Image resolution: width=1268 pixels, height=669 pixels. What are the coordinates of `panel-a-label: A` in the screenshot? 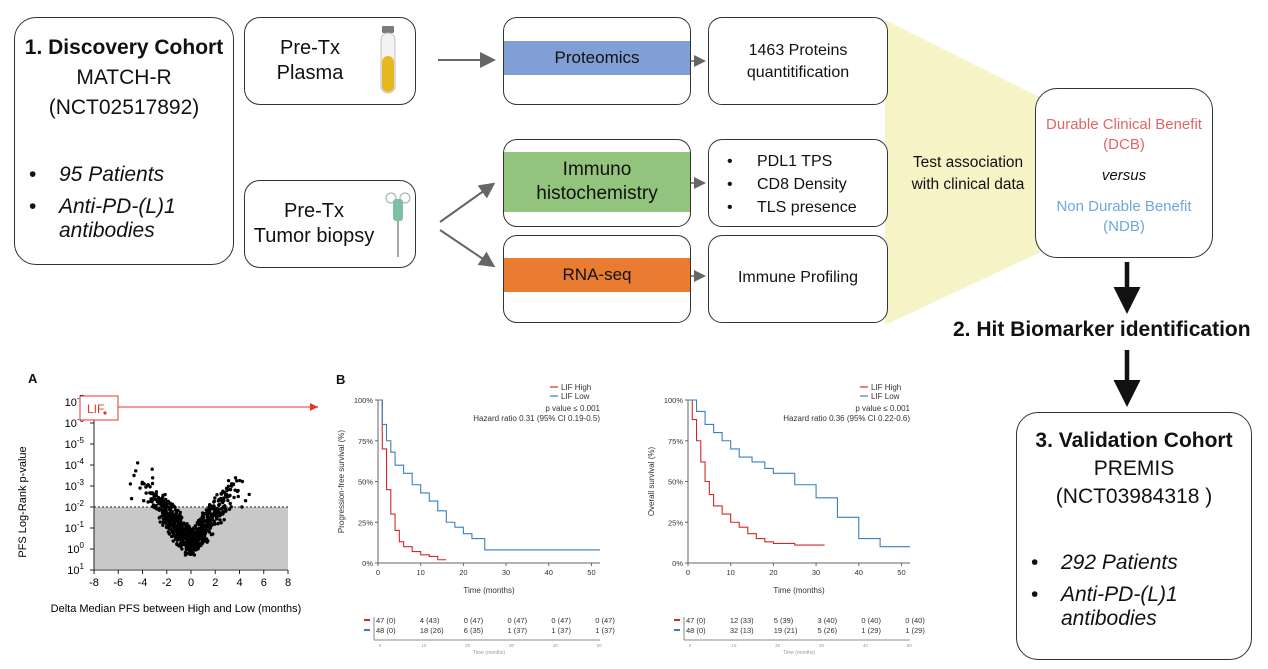 It's located at (33, 378).